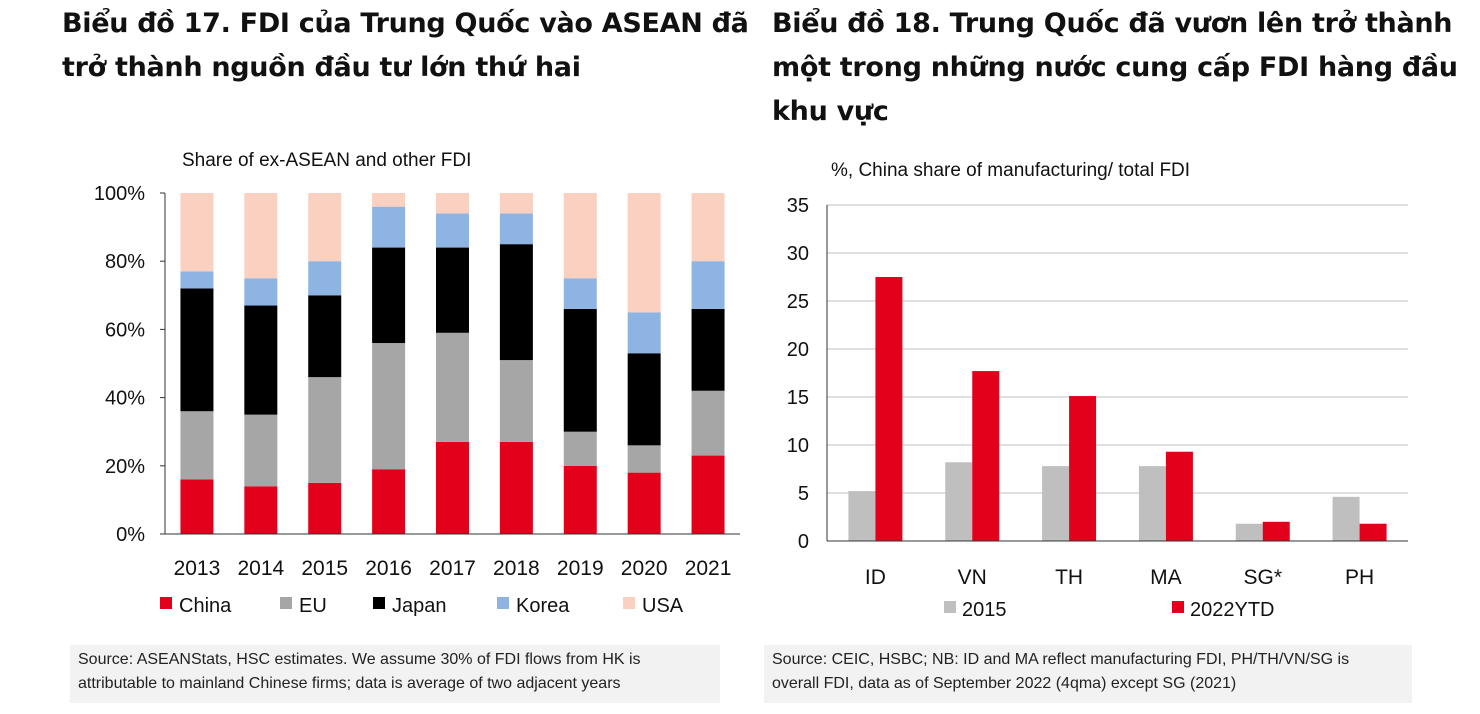  I want to click on bar-usa-2019, so click(580, 236).